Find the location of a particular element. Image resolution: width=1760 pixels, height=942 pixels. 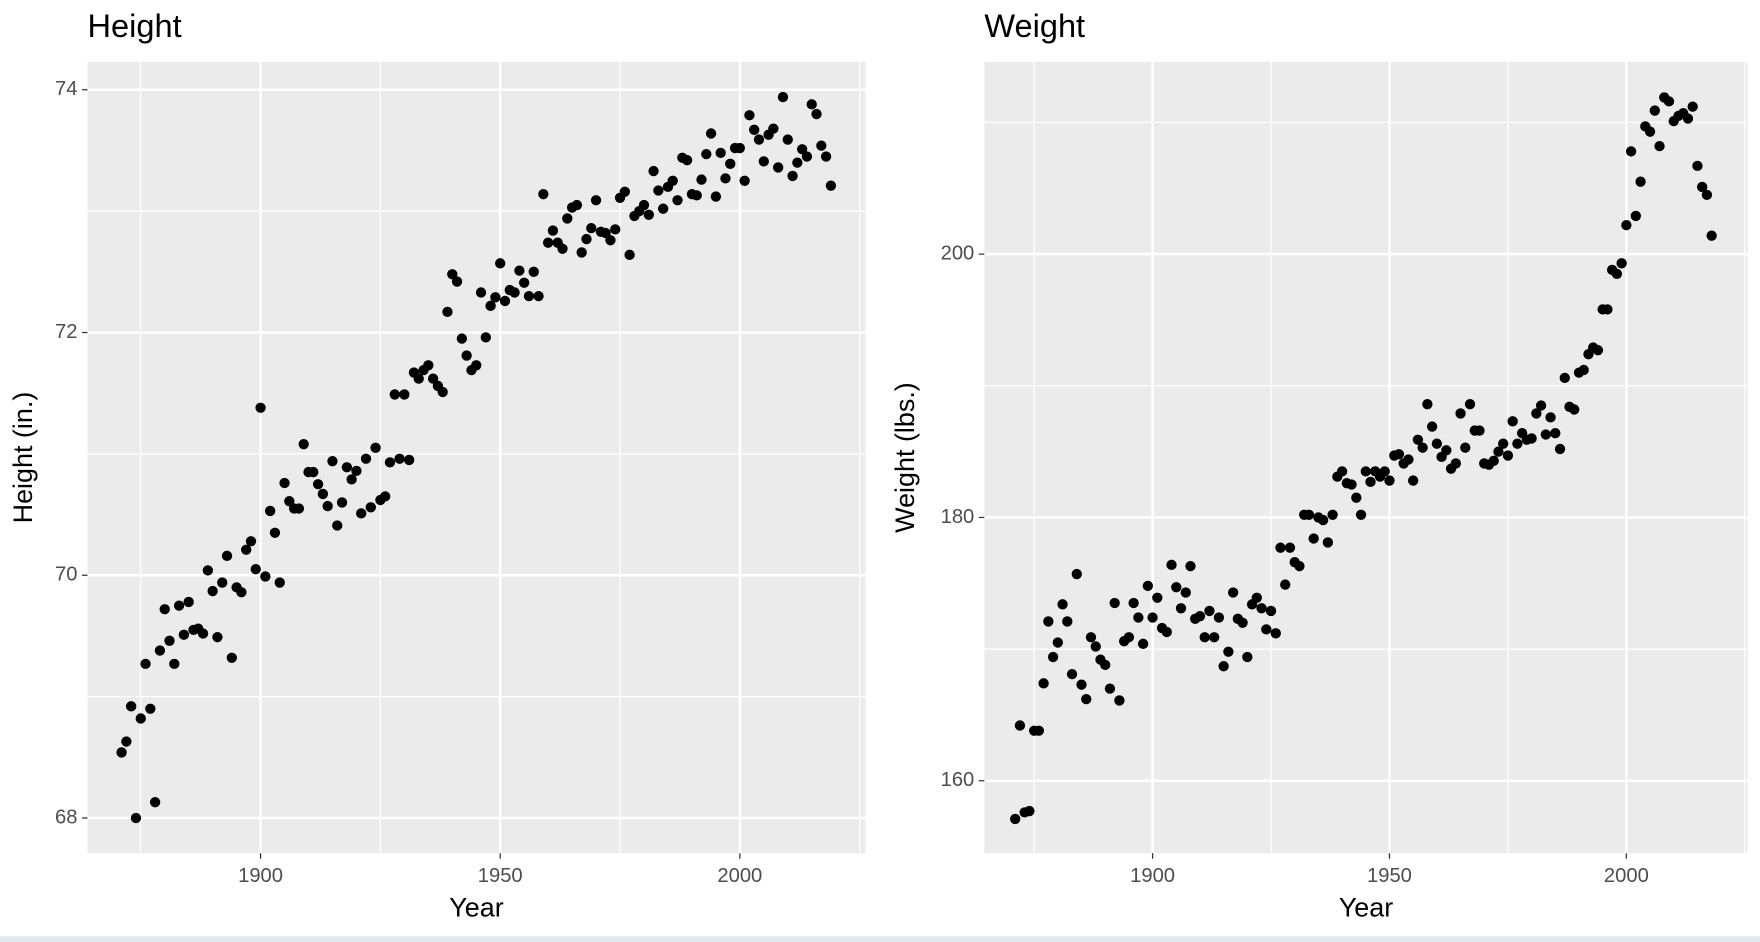

panel-title: Weight is located at coordinates (1034, 26).